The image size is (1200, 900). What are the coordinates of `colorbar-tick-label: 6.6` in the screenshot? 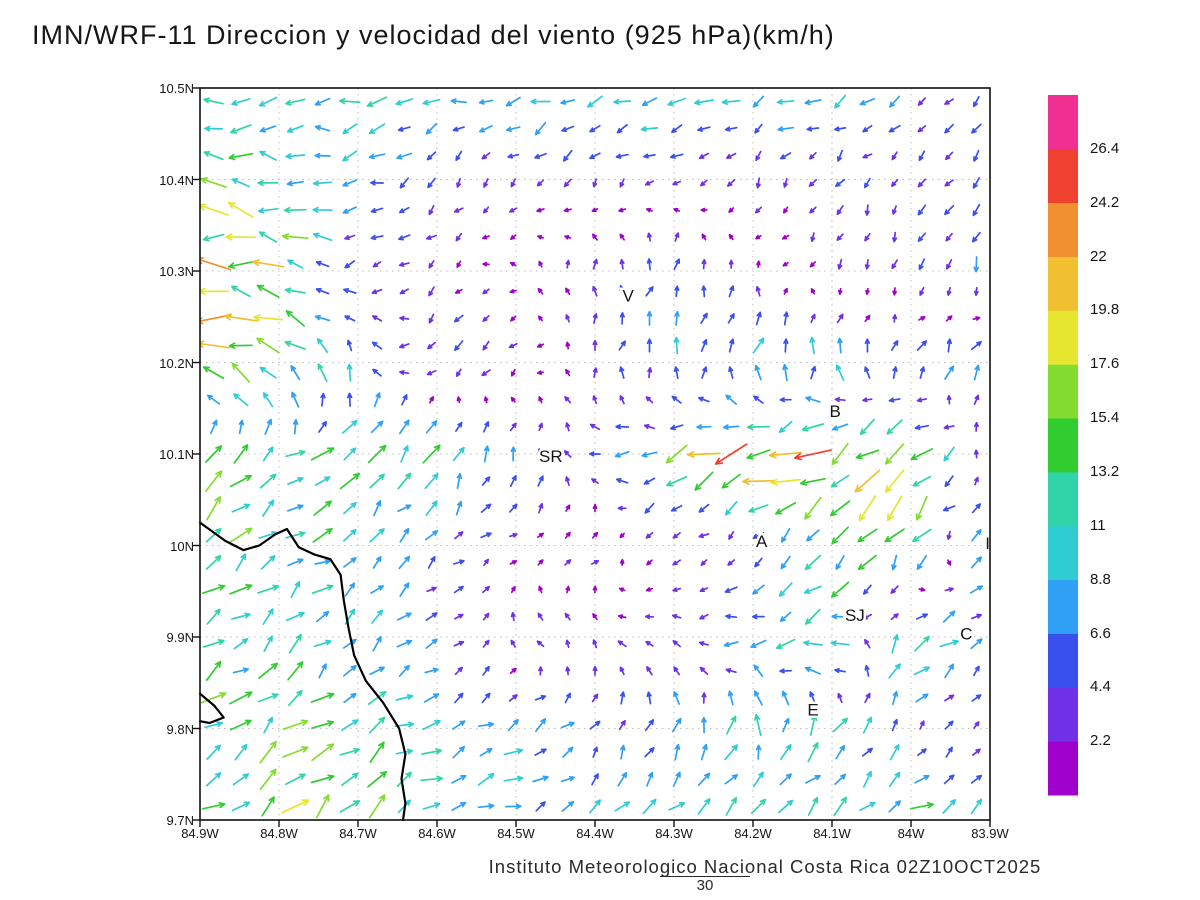 It's located at (1100, 633).